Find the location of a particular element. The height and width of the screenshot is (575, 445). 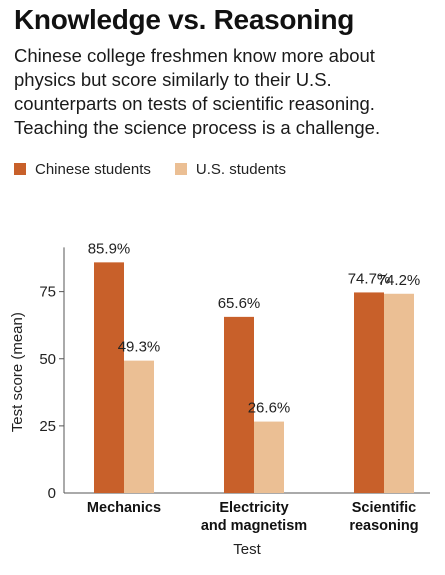

legend-item-chinese: Chinese students is located at coordinates (82, 169).